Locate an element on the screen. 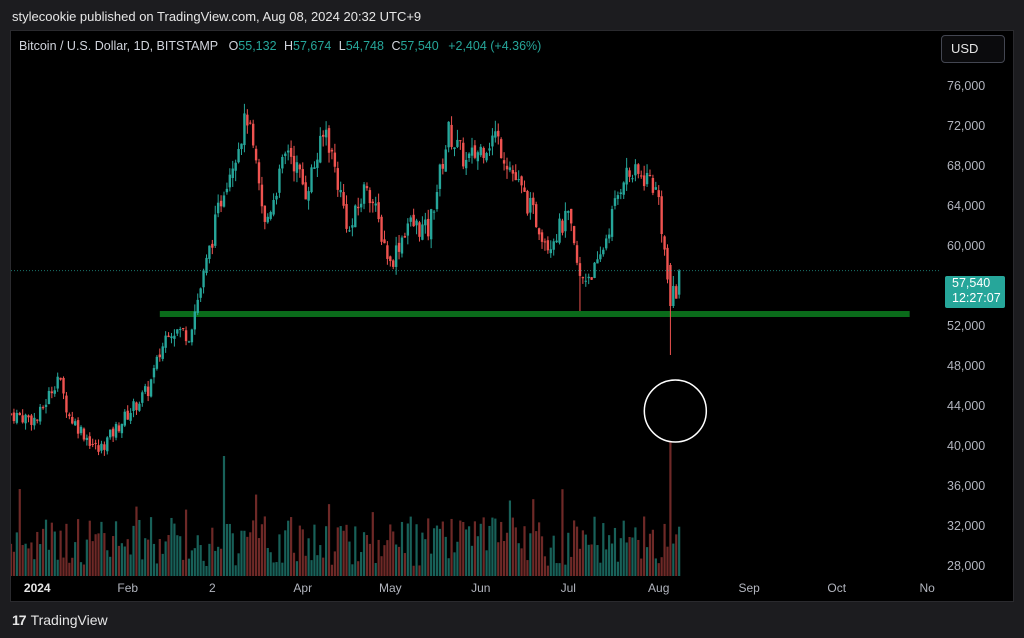  bar-countdown: 12:27:07 is located at coordinates (976, 298).